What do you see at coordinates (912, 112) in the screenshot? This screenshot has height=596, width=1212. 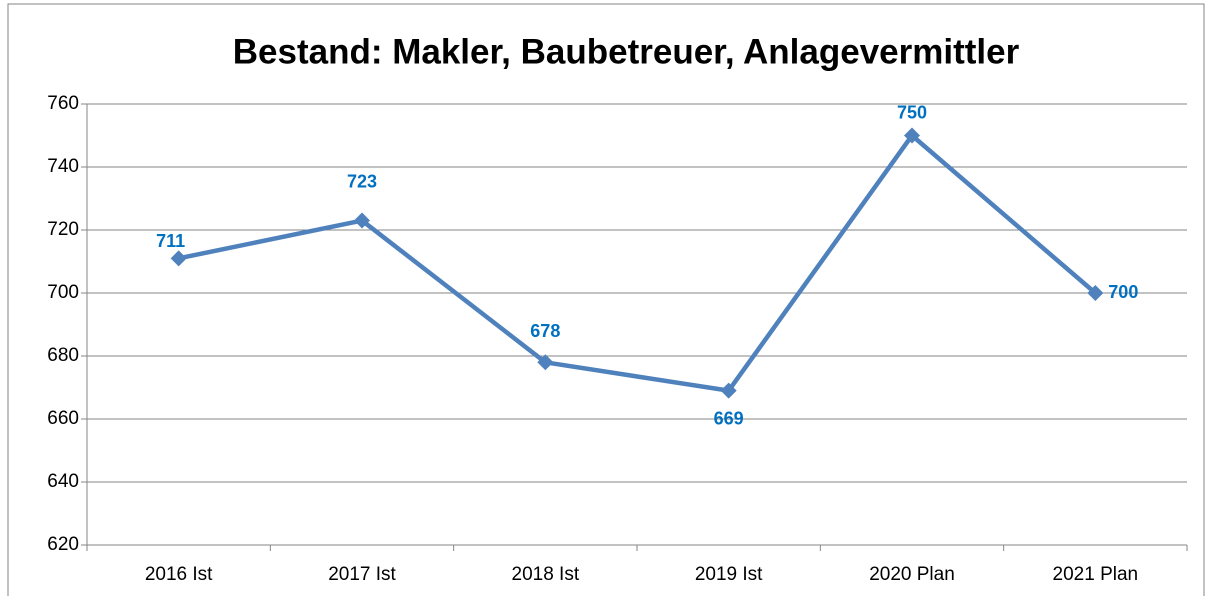 I see `data-label: 750` at bounding box center [912, 112].